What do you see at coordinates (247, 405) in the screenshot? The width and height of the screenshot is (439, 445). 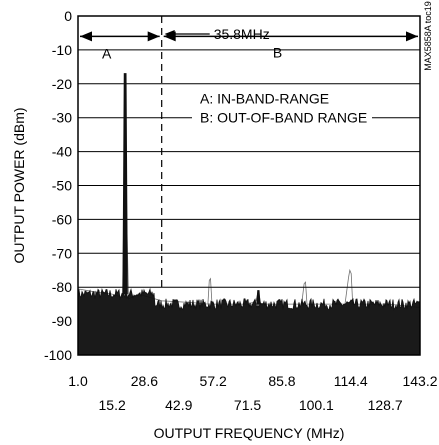 I see `x-tick-label: 71.5` at bounding box center [247, 405].